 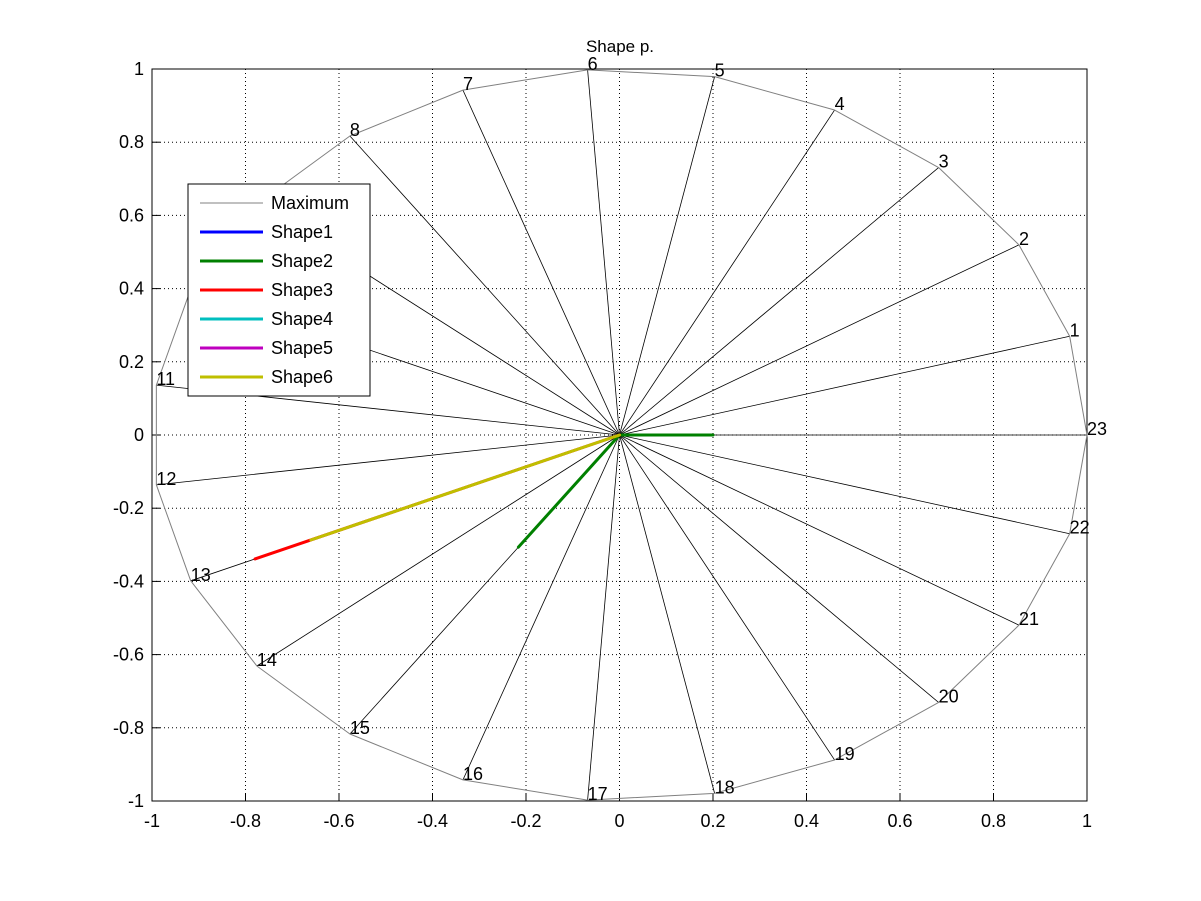 What do you see at coordinates (201, 575) in the screenshot?
I see `spoke-label: 13` at bounding box center [201, 575].